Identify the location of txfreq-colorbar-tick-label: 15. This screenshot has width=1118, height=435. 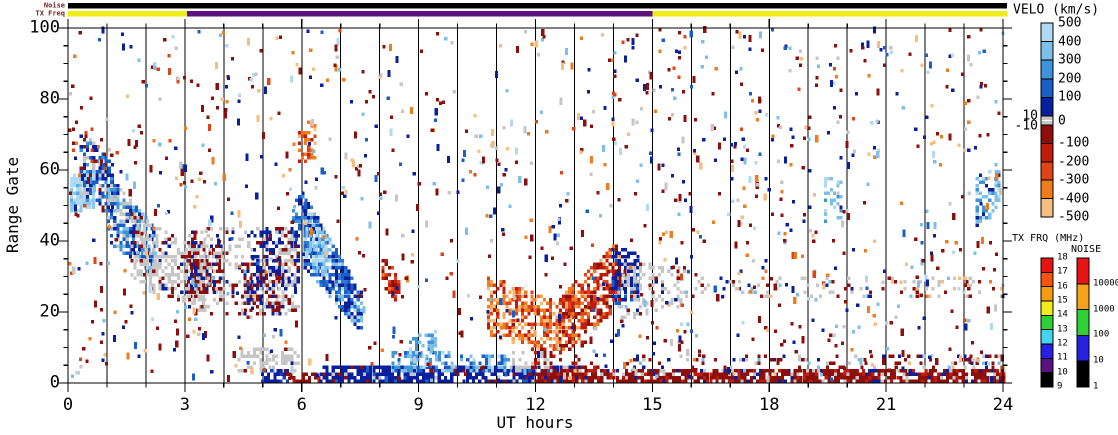
(1062, 300).